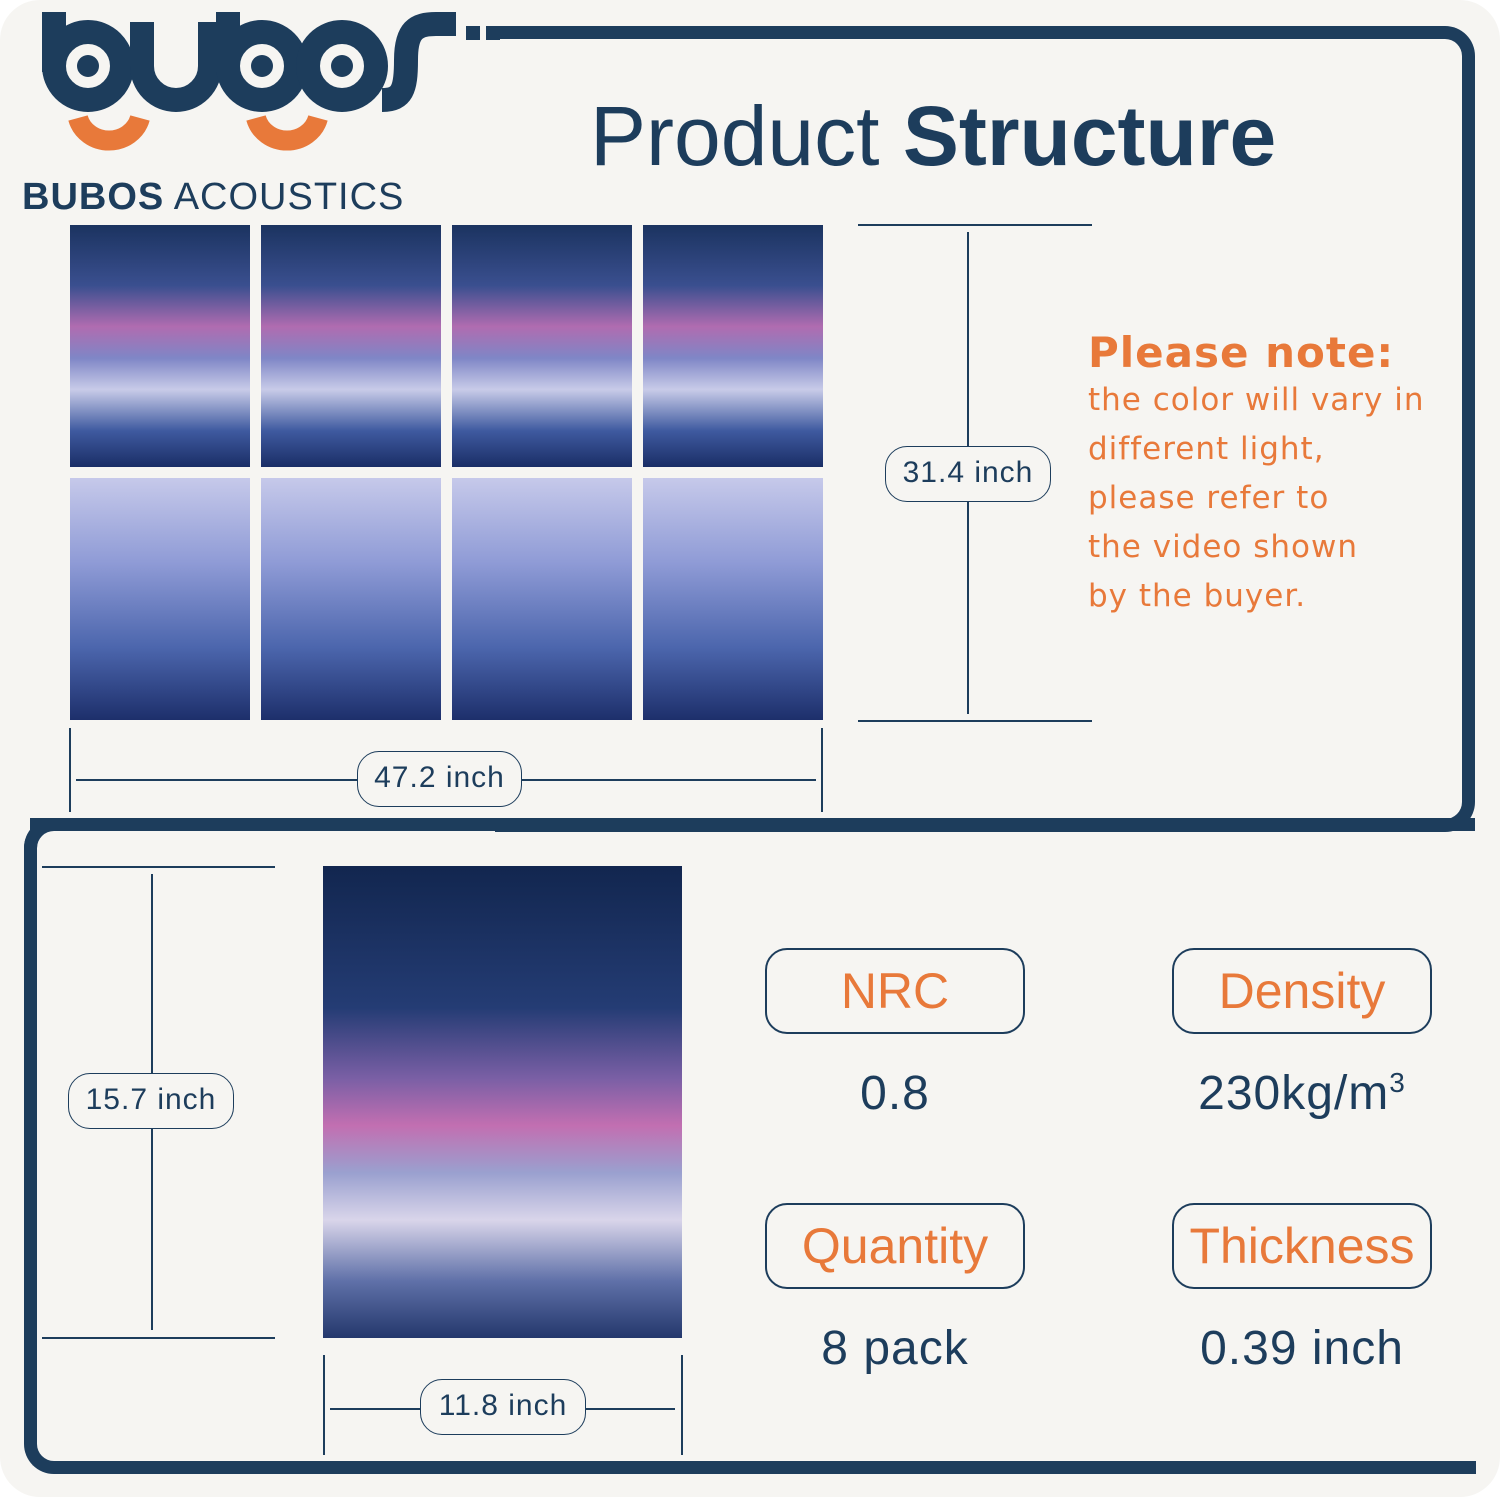  I want to click on bubos-logo, so click(271, 81).